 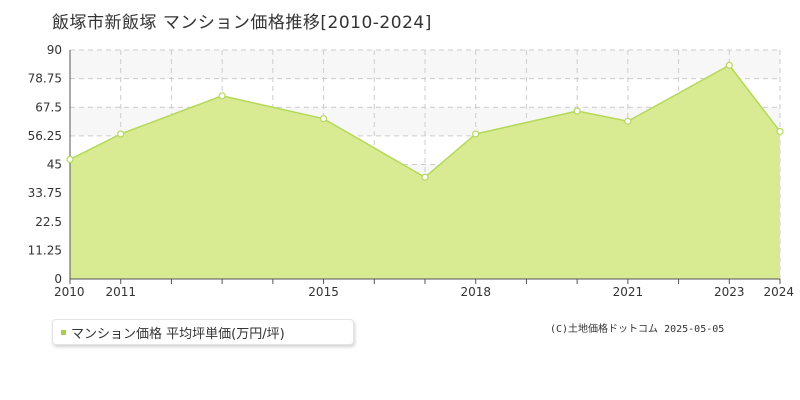 What do you see at coordinates (45, 193) in the screenshot?
I see `y-tick-label: 33.75` at bounding box center [45, 193].